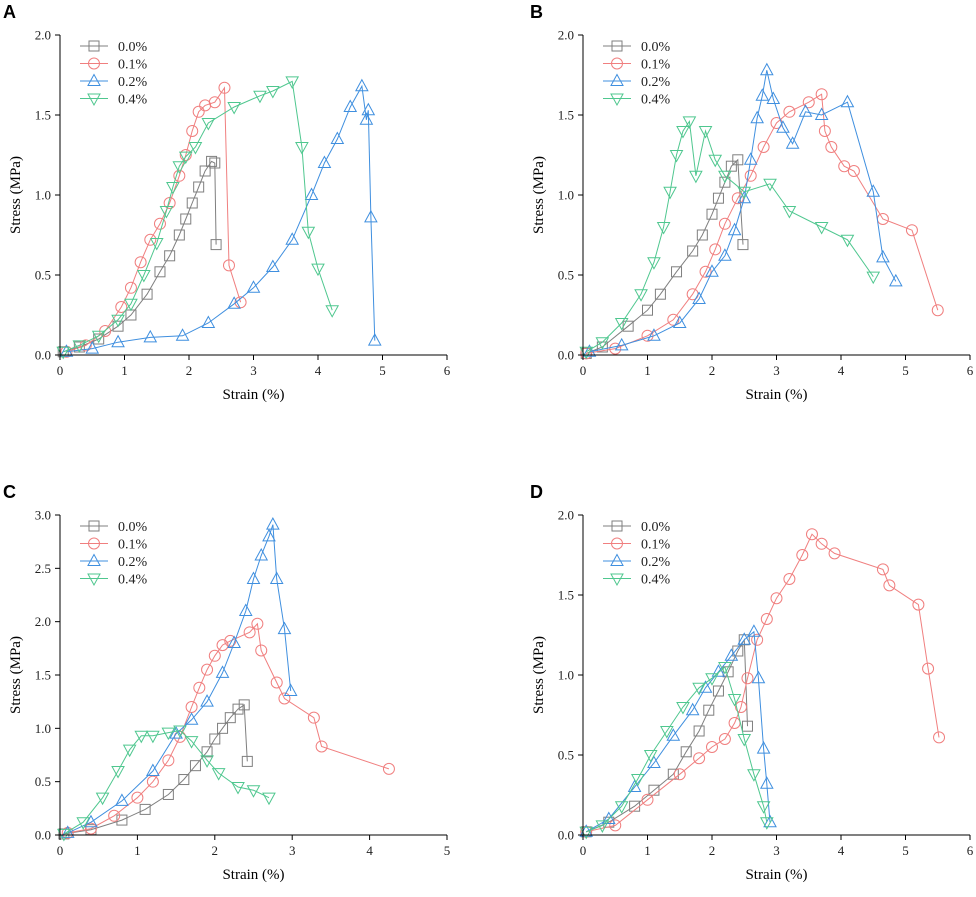  What do you see at coordinates (566, 115) in the screenshot?
I see `y-tick-label: 1.5` at bounding box center [566, 115].